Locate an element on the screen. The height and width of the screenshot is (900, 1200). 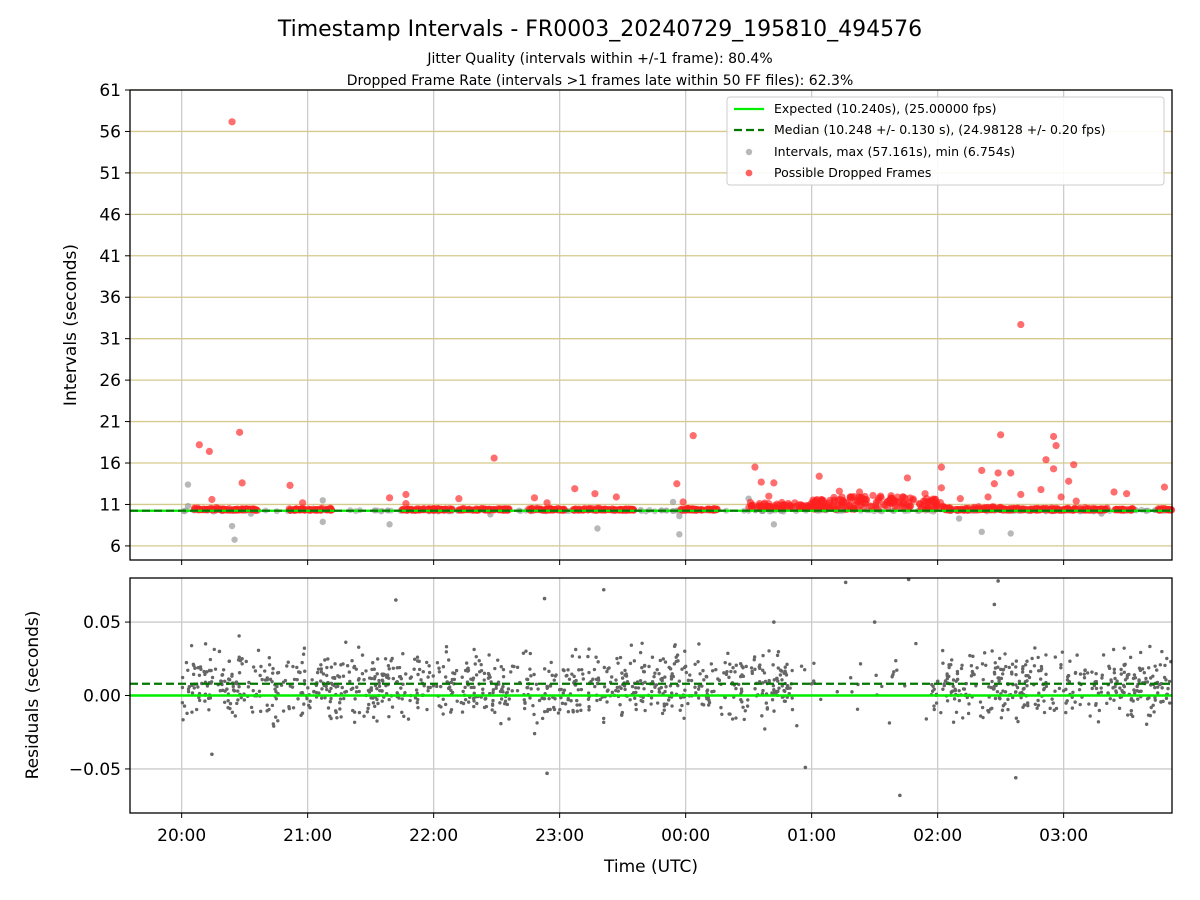
legend-entry-3: Possible Dropped Frames is located at coordinates (852, 172).